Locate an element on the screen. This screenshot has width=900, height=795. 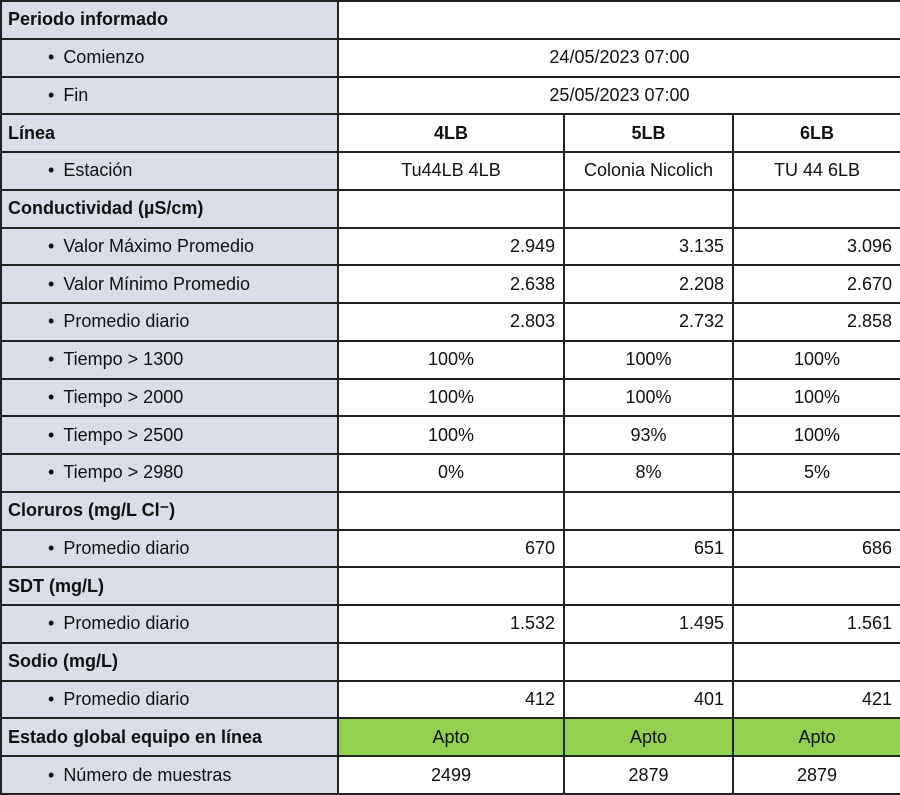
row-label: Estación is located at coordinates (169, 171).